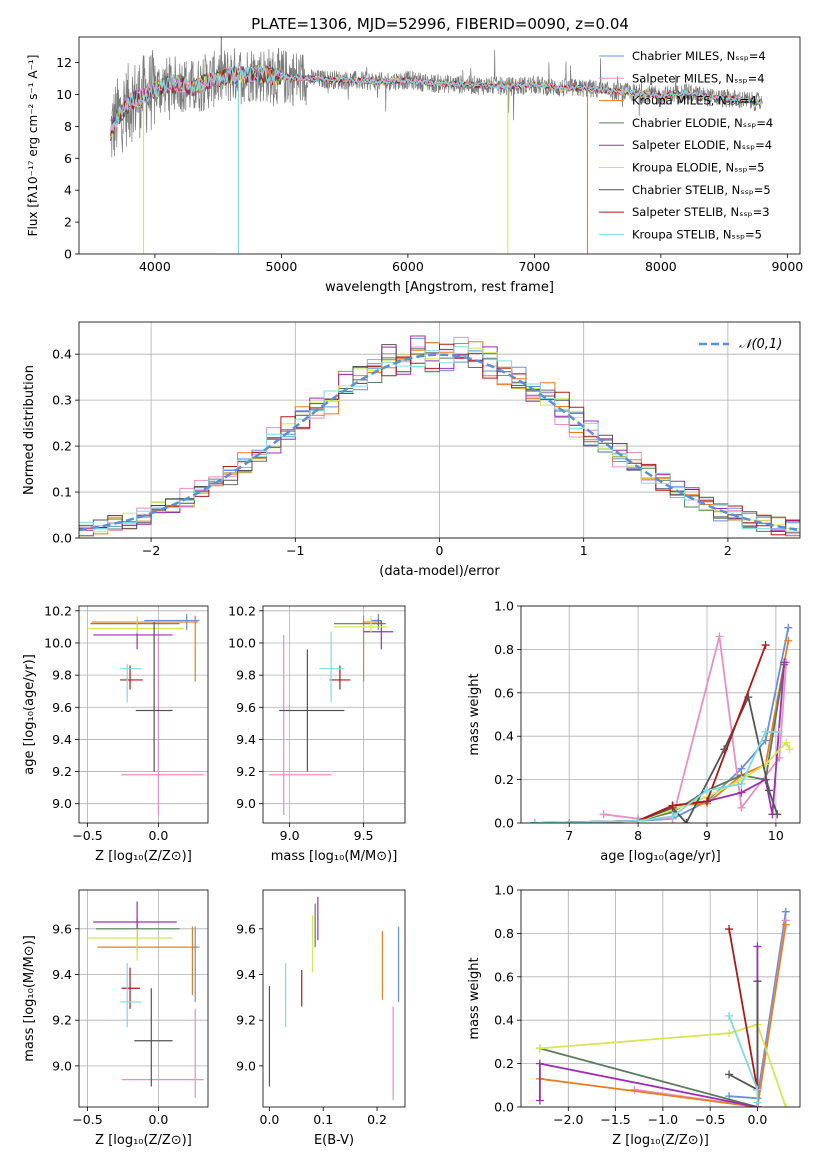 The height and width of the screenshot is (1170, 819). I want to click on y-tick-label: 12, so click(64, 62).